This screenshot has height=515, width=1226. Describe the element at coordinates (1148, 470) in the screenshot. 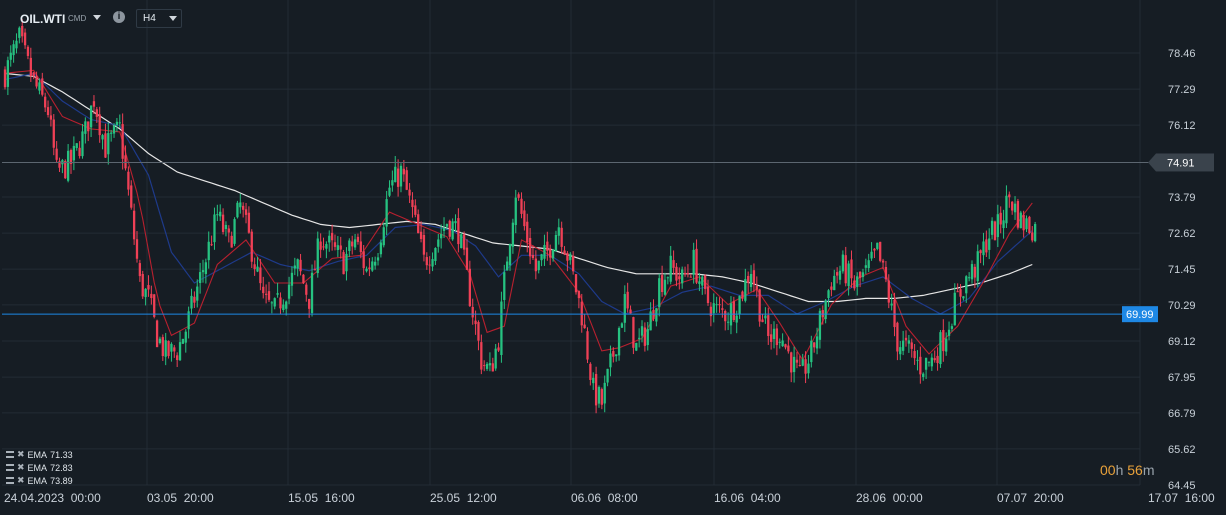

I see `timer-minutes-unit: m` at that location.